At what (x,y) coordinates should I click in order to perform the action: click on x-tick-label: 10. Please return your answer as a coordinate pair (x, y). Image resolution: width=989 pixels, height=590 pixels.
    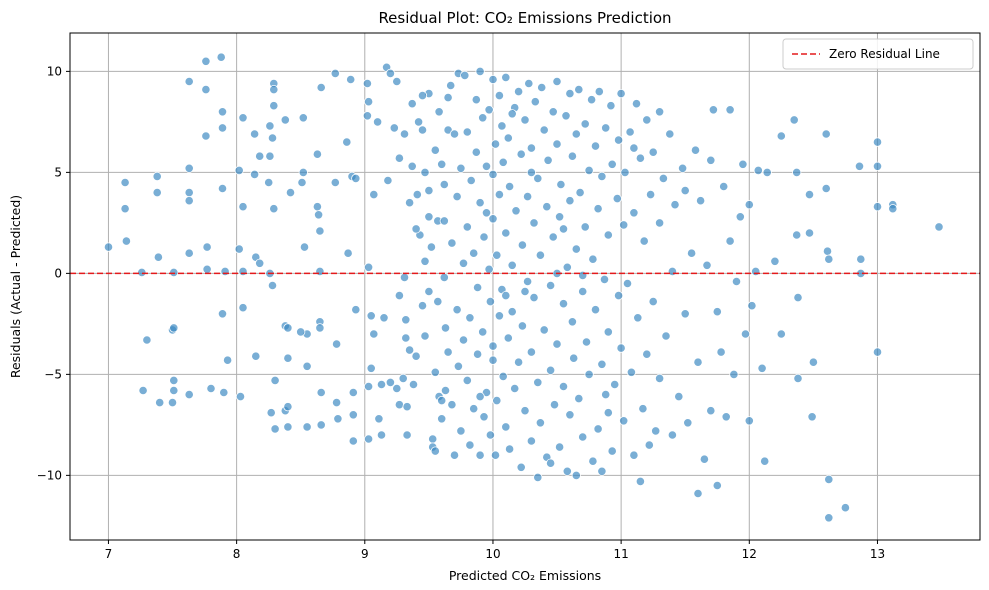
    Looking at the image, I should click on (492, 554).